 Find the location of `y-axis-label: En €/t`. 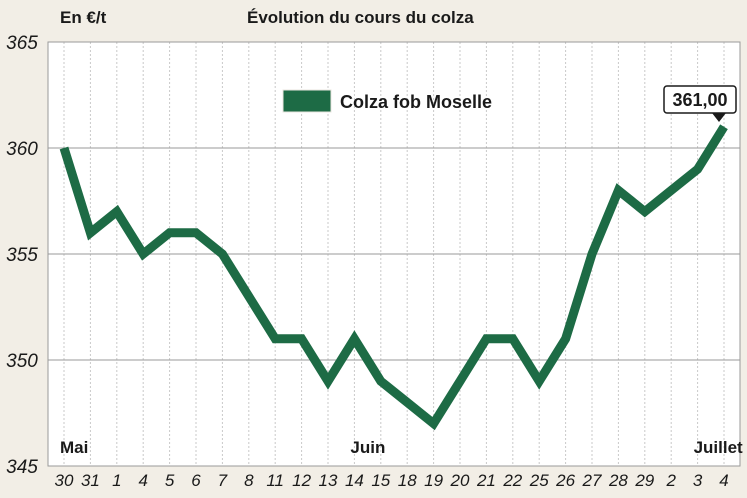

y-axis-label: En €/t is located at coordinates (83, 17).